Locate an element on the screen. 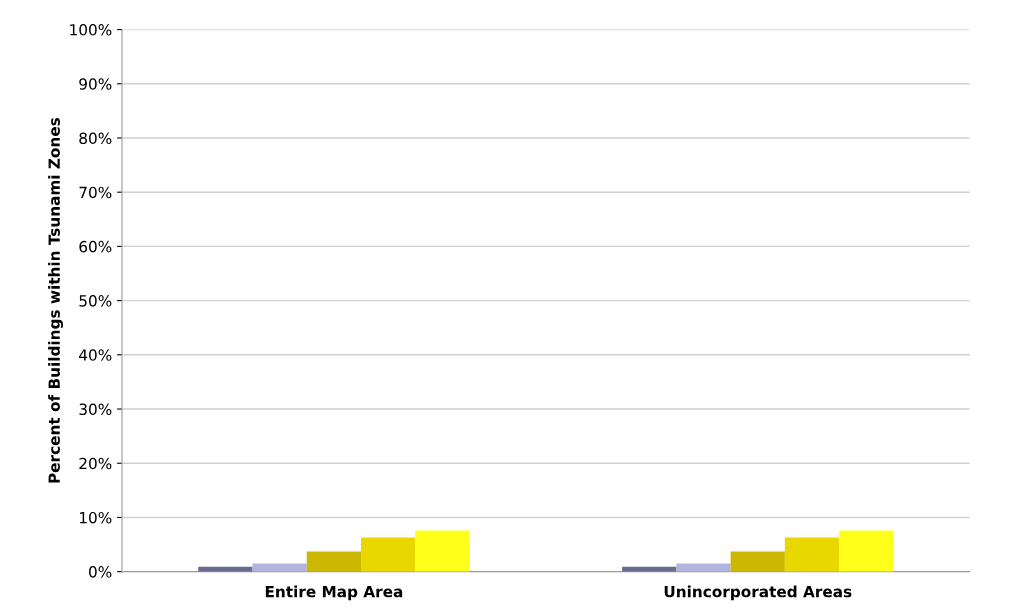  y-tick-label: 10% is located at coordinates (95, 517).